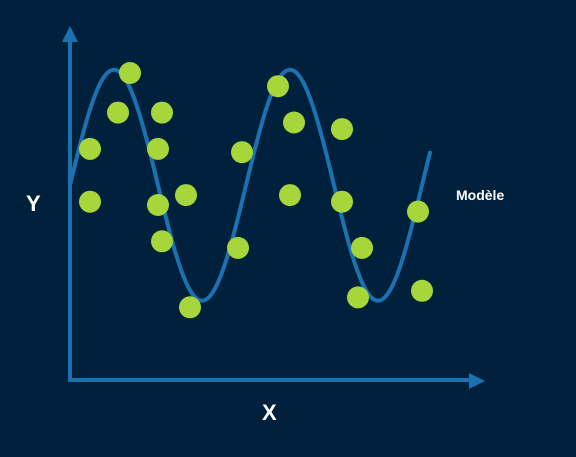 The image size is (576, 457). I want to click on model-legend-label: Modèle, so click(480, 195).